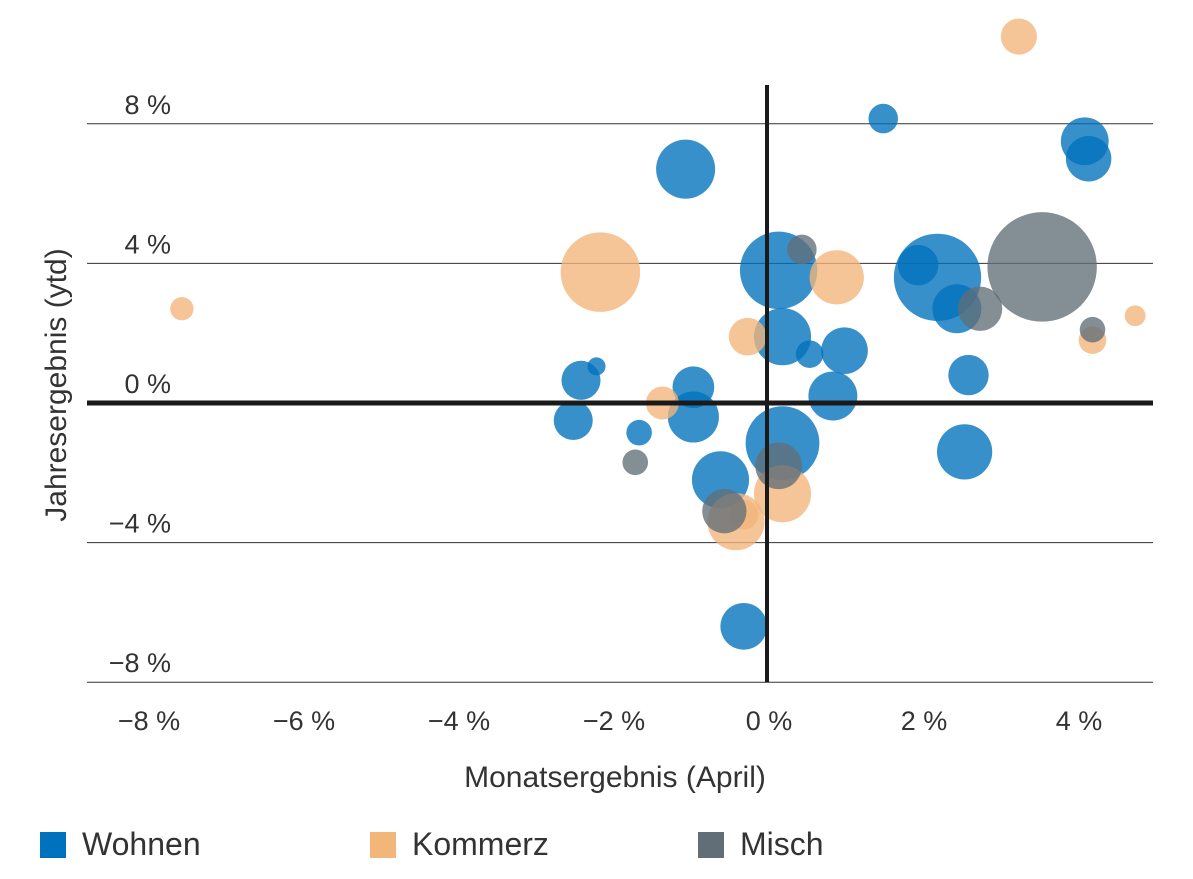  What do you see at coordinates (924, 721) in the screenshot?
I see `x-tick-label: 2 %` at bounding box center [924, 721].